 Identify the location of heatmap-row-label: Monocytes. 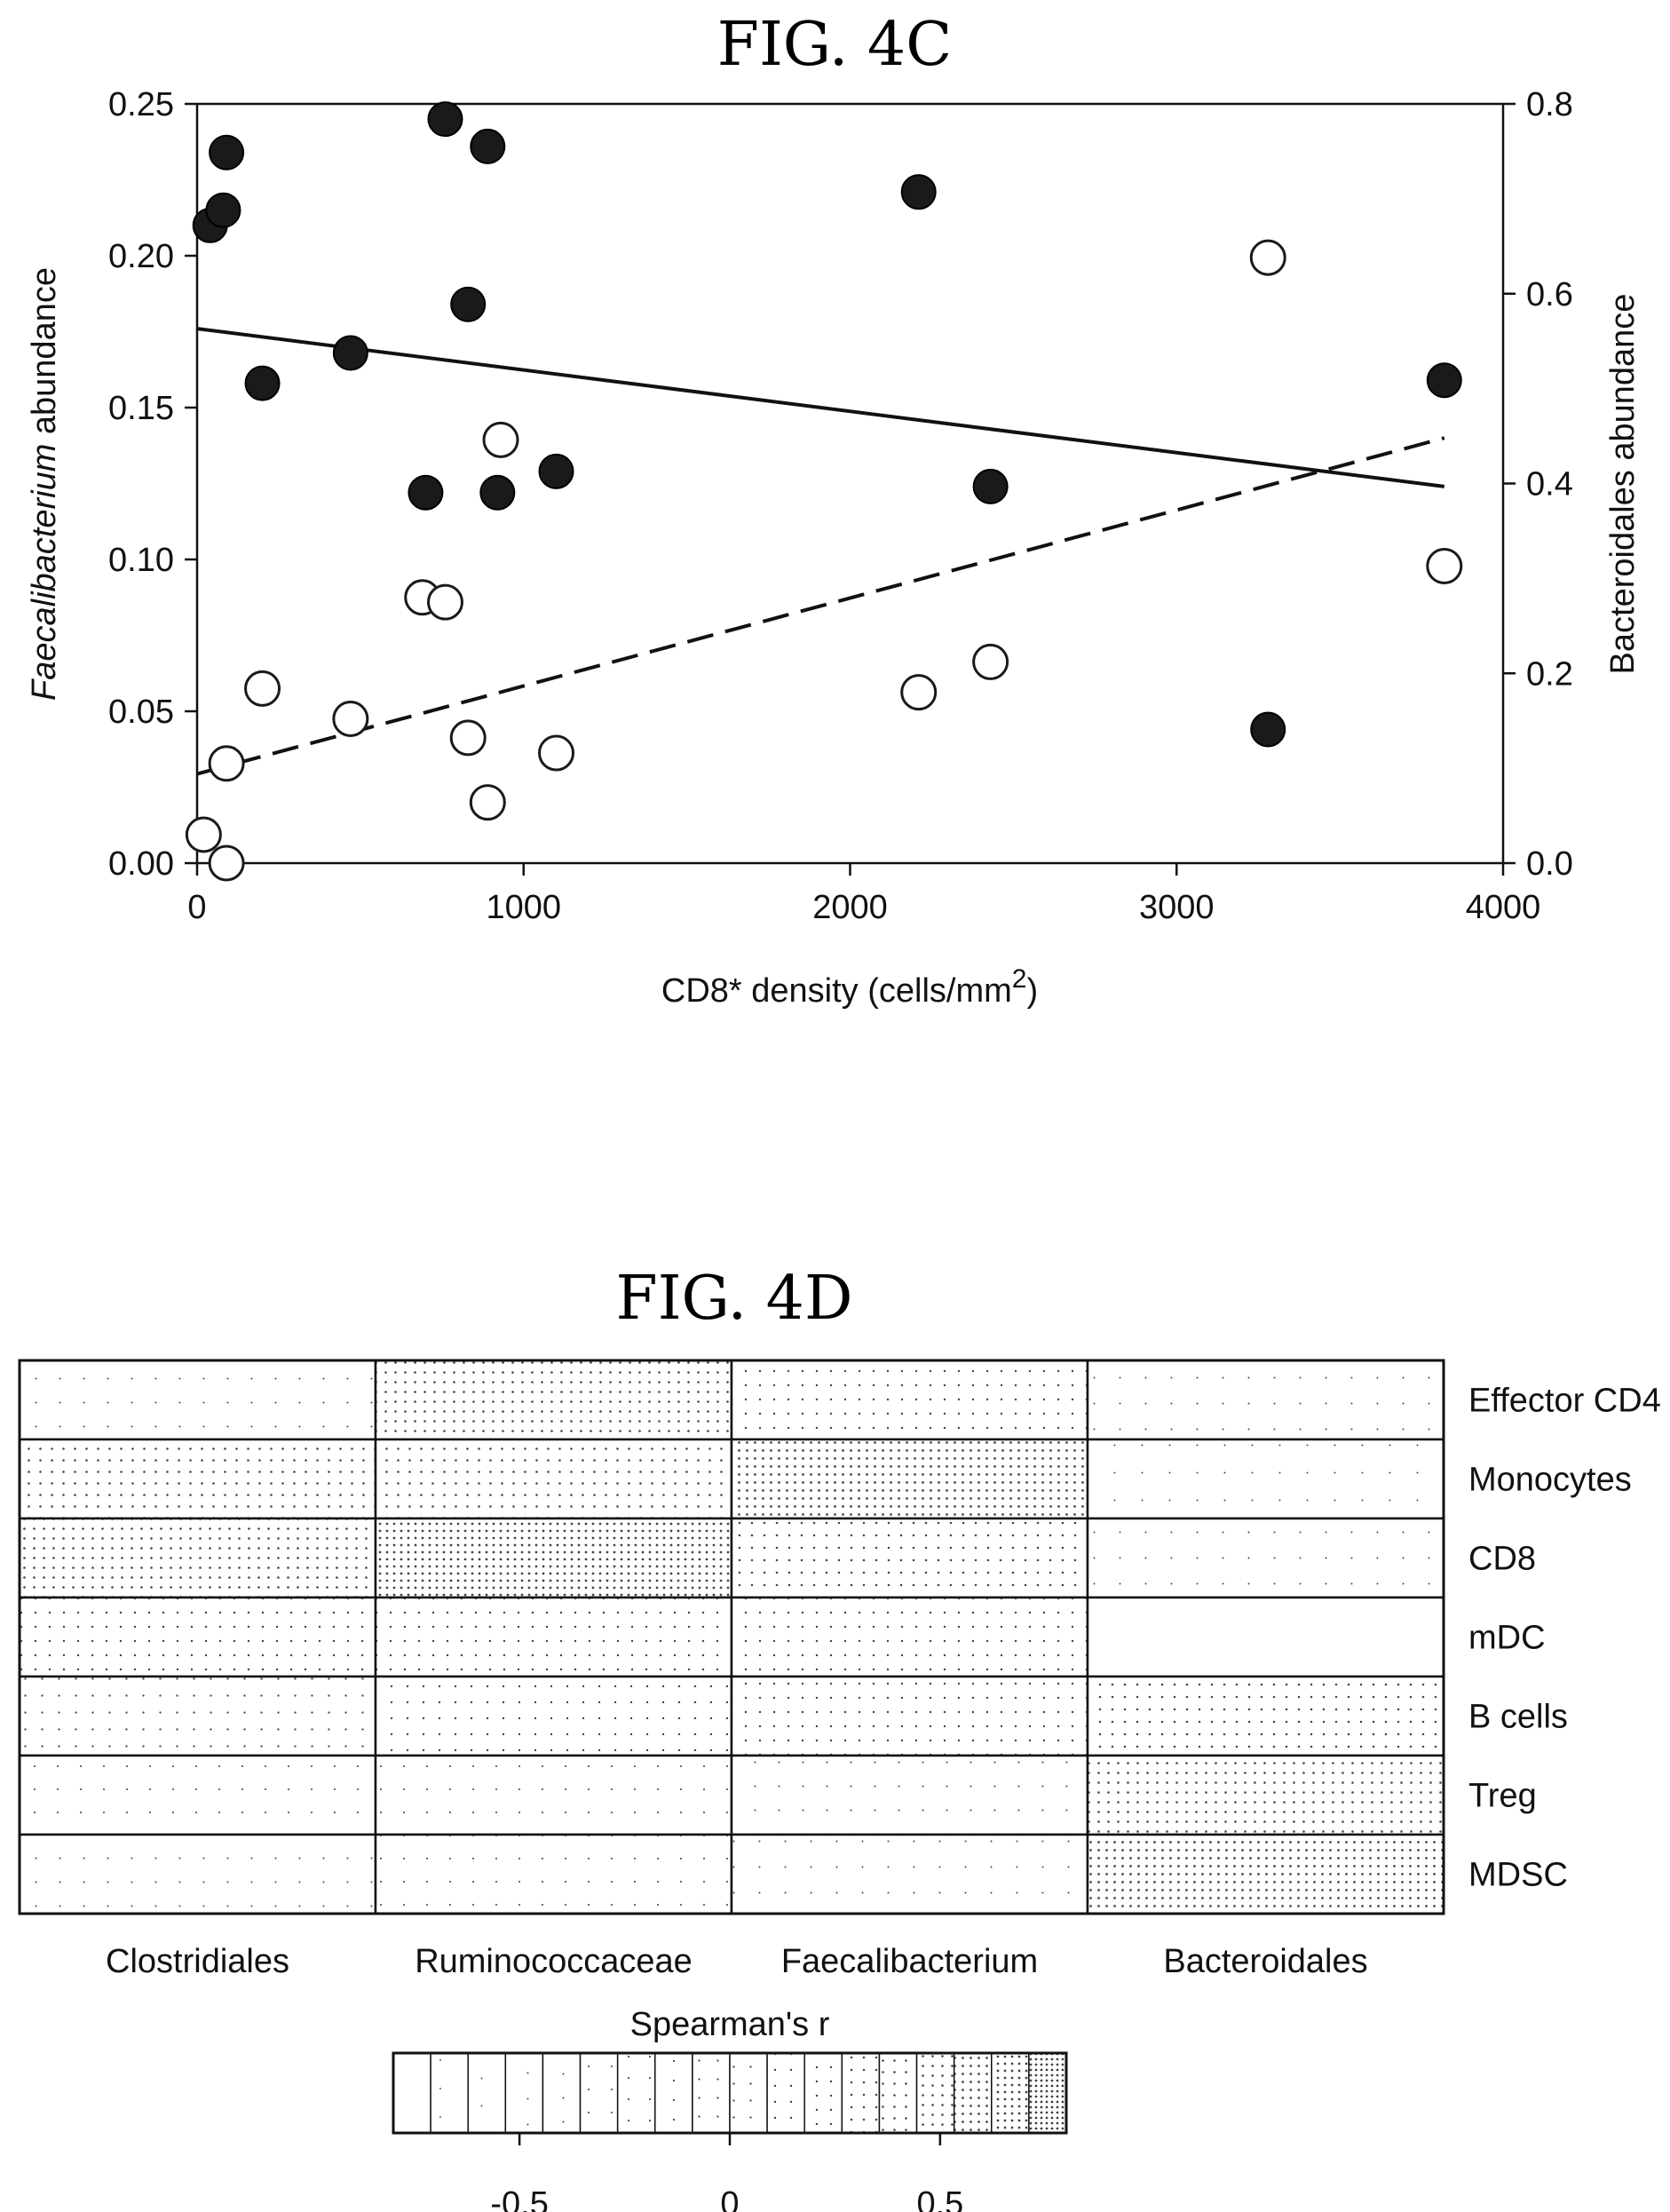
(1550, 1480).